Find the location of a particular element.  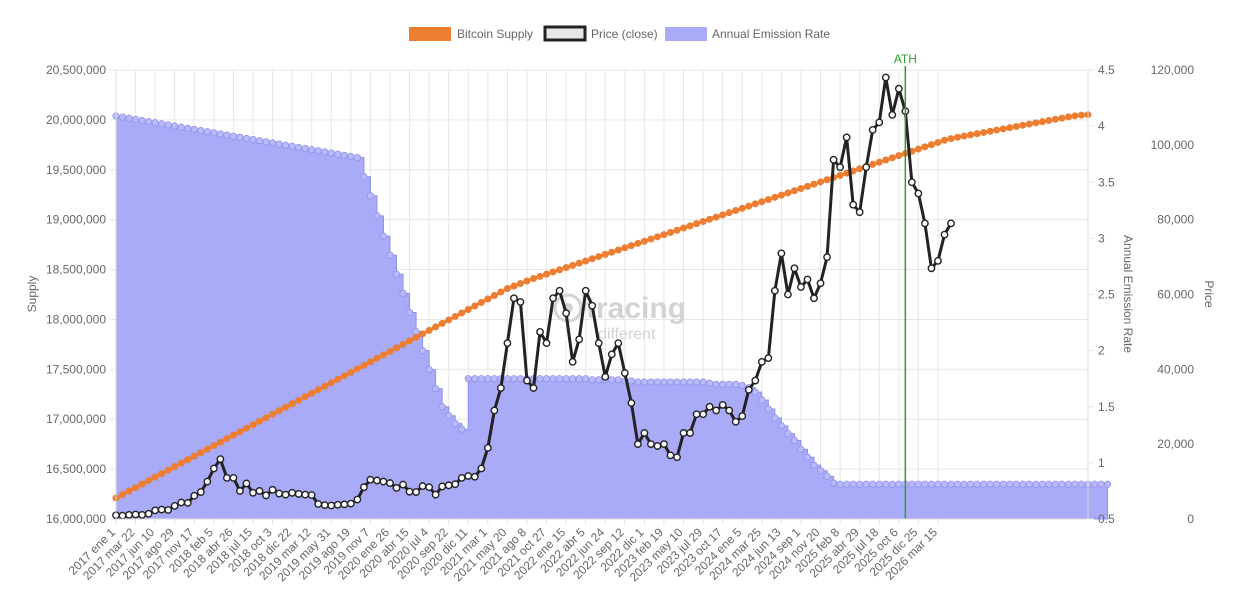

legend-item-price: Price (close) is located at coordinates (600, 33).